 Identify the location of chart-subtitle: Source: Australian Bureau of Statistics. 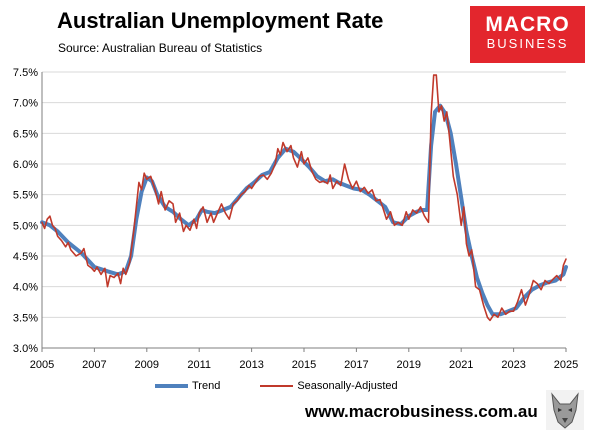
(160, 48).